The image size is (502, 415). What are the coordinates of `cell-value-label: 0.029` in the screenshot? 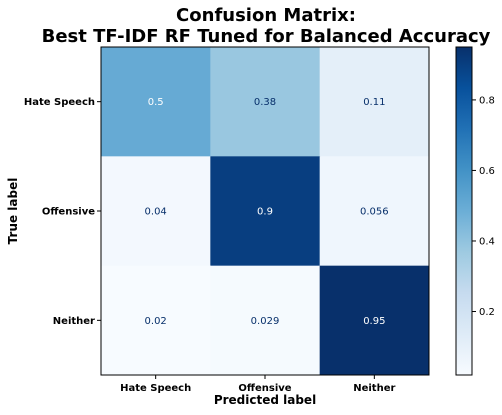 It's located at (265, 321).